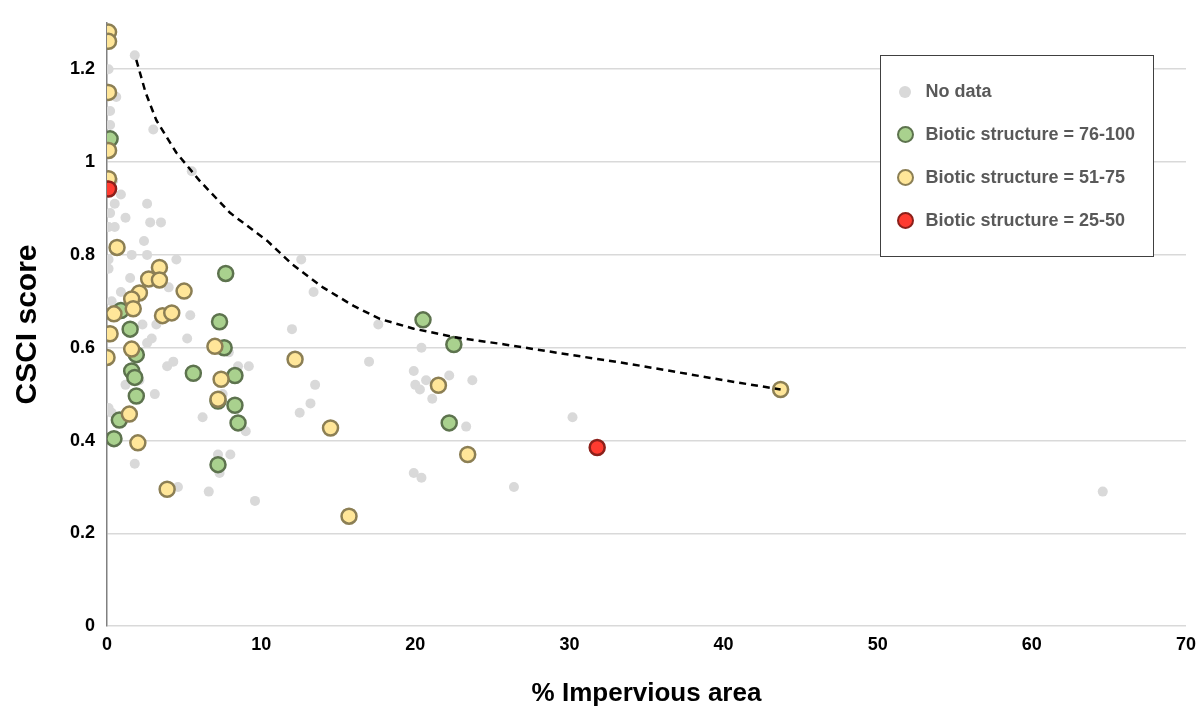 The width and height of the screenshot is (1204, 717). What do you see at coordinates (26, 324) in the screenshot?
I see `y-axis-title: CSCI score` at bounding box center [26, 324].